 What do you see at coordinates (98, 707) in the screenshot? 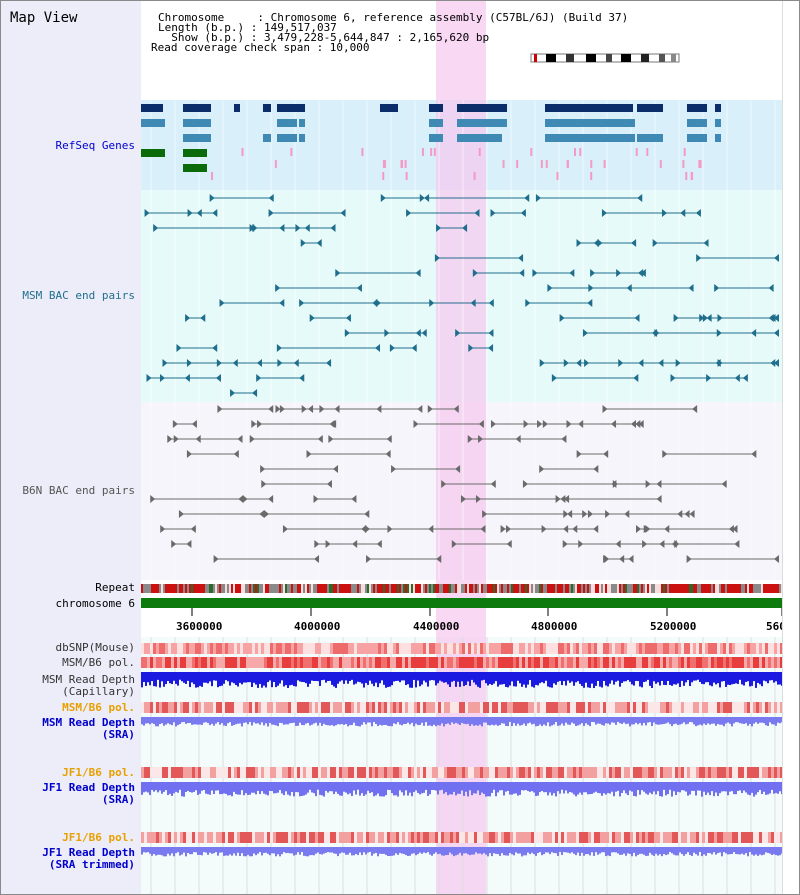
I see `track-label-msm-b6-pol-2: MSM/B6 pol.` at bounding box center [98, 707].